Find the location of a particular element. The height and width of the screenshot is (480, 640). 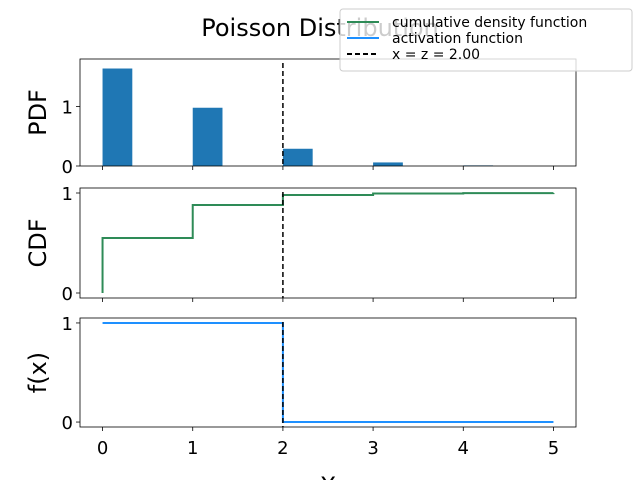

legend-label-1: activation function is located at coordinates (457, 39).